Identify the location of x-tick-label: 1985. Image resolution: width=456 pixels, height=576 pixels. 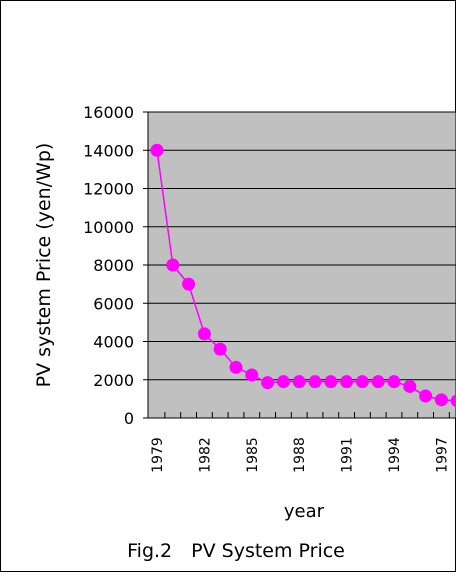
(253, 455).